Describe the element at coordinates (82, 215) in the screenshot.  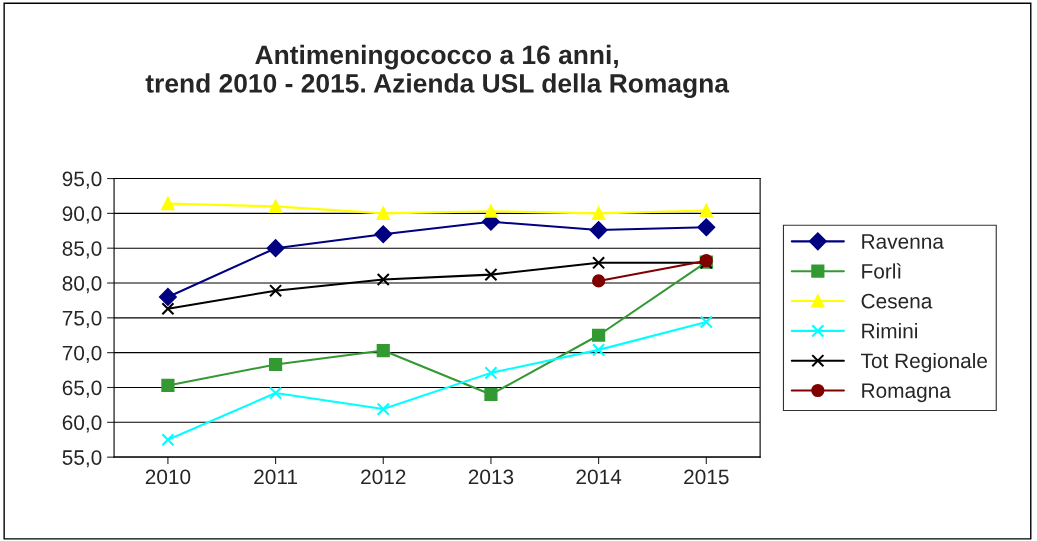
I see `y-tick-label: 90,0` at that location.